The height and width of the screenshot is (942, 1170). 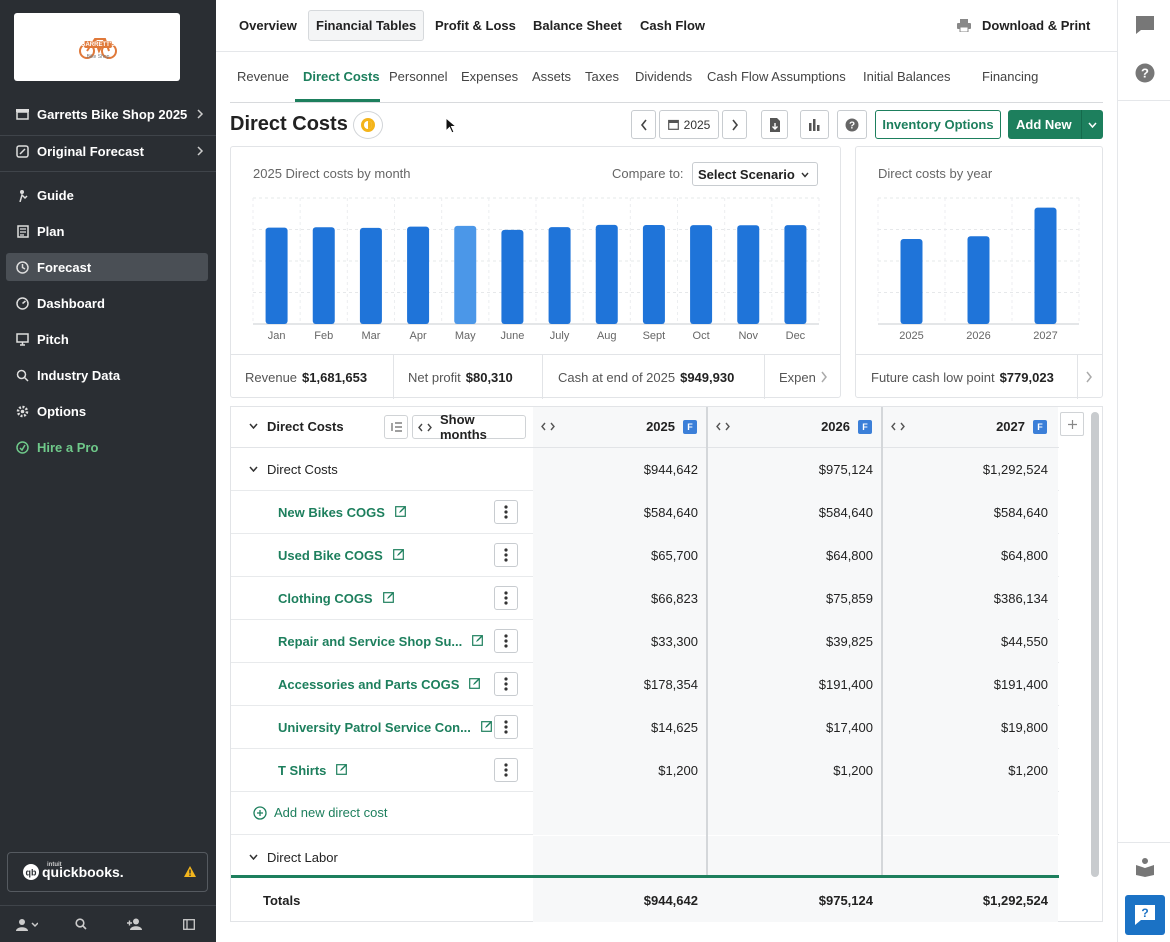 I want to click on row-density-button, so click(x=396, y=427).